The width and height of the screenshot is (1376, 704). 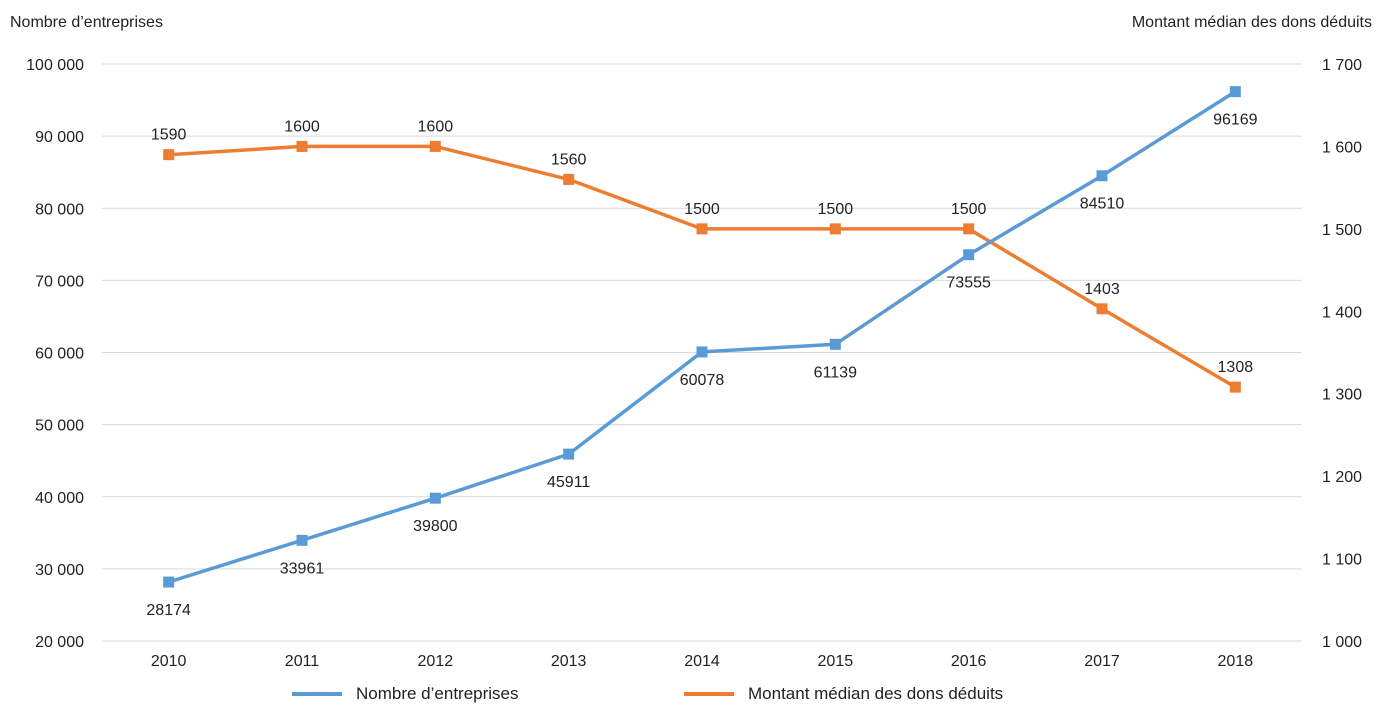 What do you see at coordinates (59, 570) in the screenshot?
I see `left-tick-label: 30 000` at bounding box center [59, 570].